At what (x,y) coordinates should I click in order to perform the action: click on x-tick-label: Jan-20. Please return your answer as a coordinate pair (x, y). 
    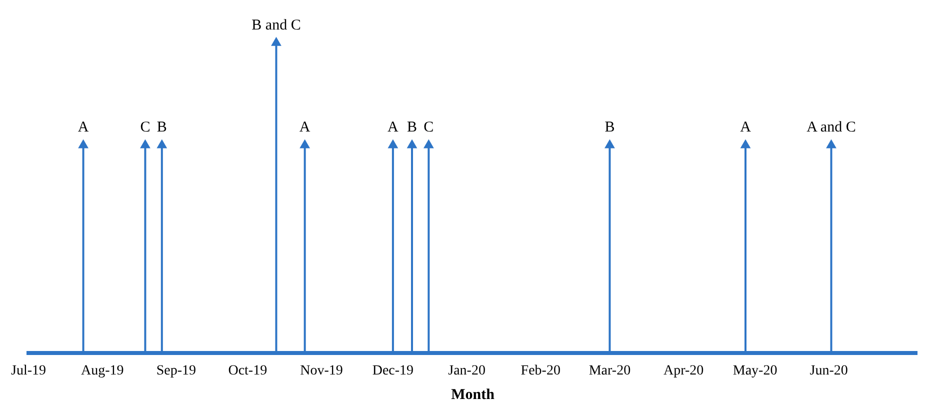
    Looking at the image, I should click on (467, 370).